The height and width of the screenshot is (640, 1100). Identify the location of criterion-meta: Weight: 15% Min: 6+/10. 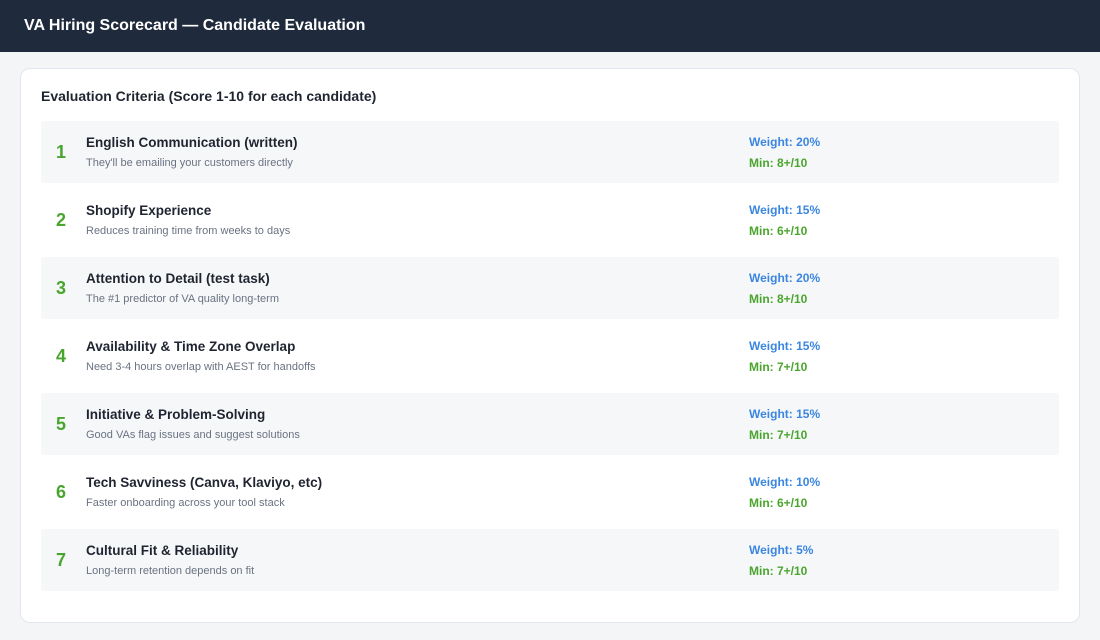
(904, 220).